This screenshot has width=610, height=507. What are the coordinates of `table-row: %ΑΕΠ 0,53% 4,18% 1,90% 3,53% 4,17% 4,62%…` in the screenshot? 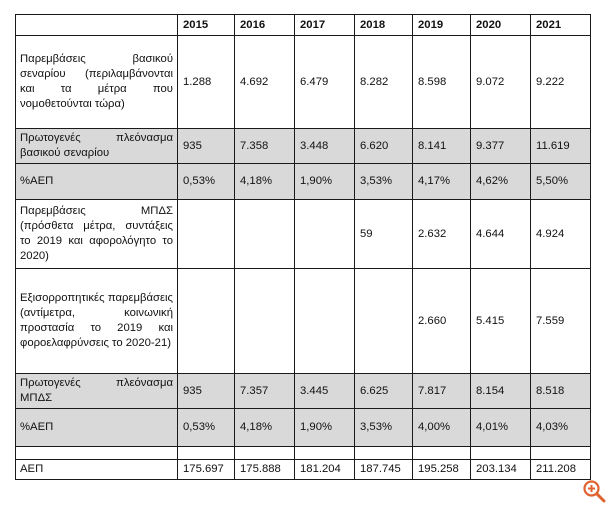 It's located at (303, 181).